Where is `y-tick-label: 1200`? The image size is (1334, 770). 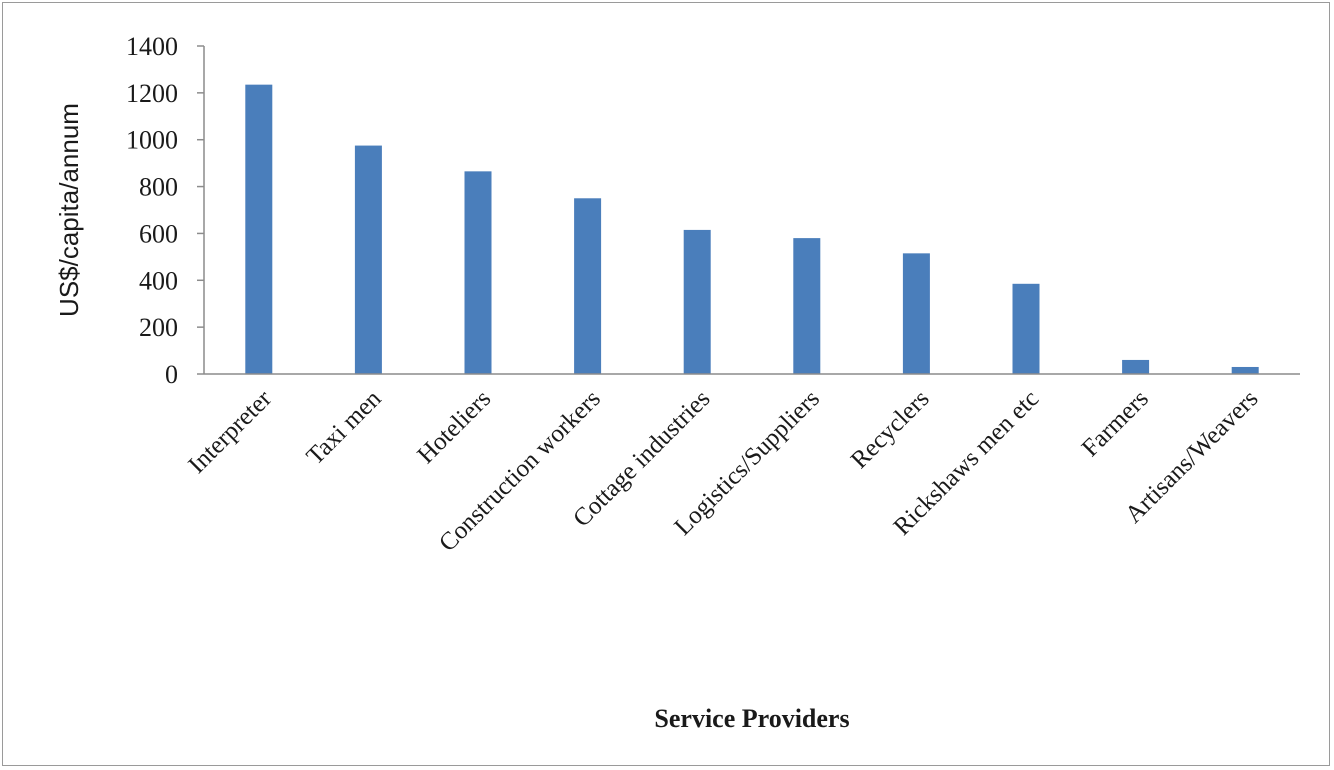
y-tick-label: 1200 is located at coordinates (152, 93).